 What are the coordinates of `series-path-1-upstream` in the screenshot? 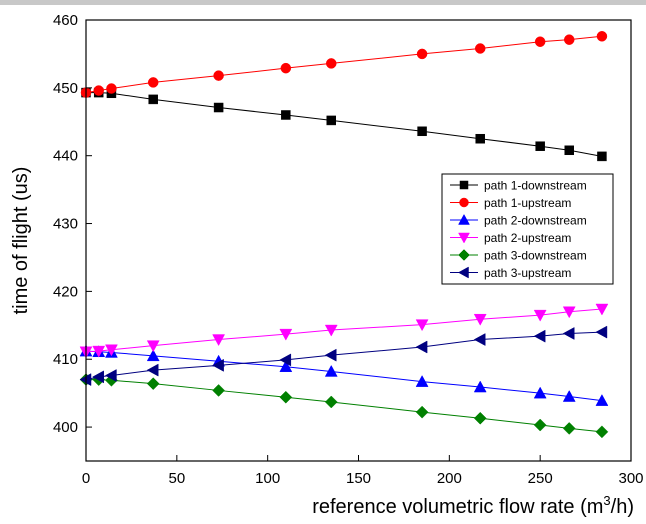 It's located at (344, 64).